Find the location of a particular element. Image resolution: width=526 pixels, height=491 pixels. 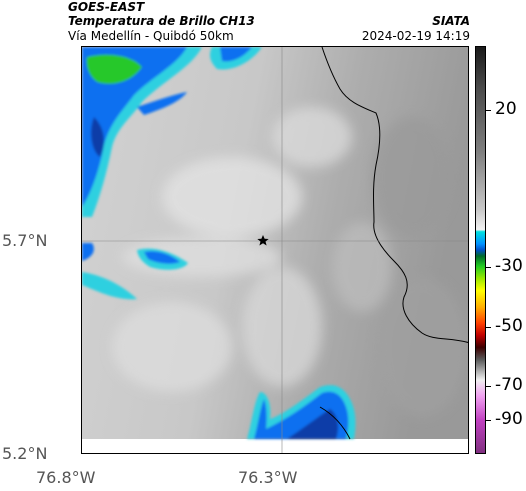

colorbar-label: -90 is located at coordinates (509, 419).